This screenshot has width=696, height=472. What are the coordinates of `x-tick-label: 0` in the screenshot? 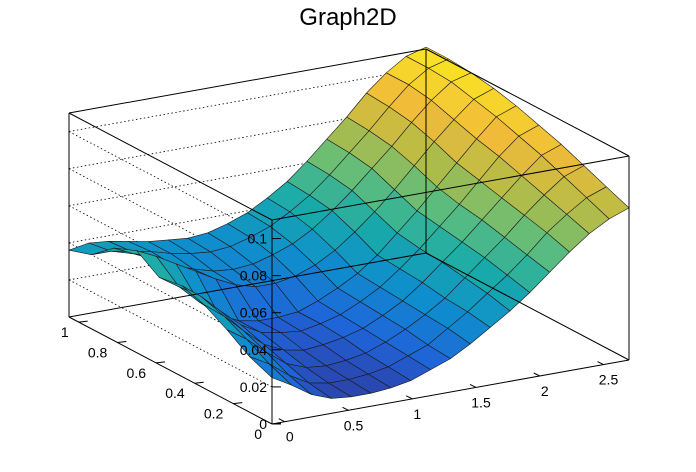 It's located at (290, 437).